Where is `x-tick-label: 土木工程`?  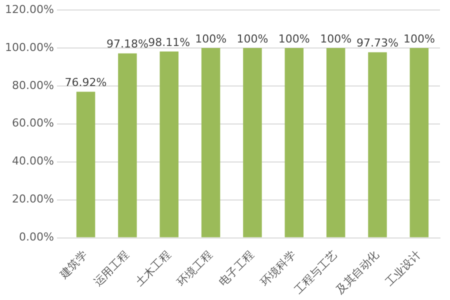
x-tick-label: 土木工程 is located at coordinates (153, 268).